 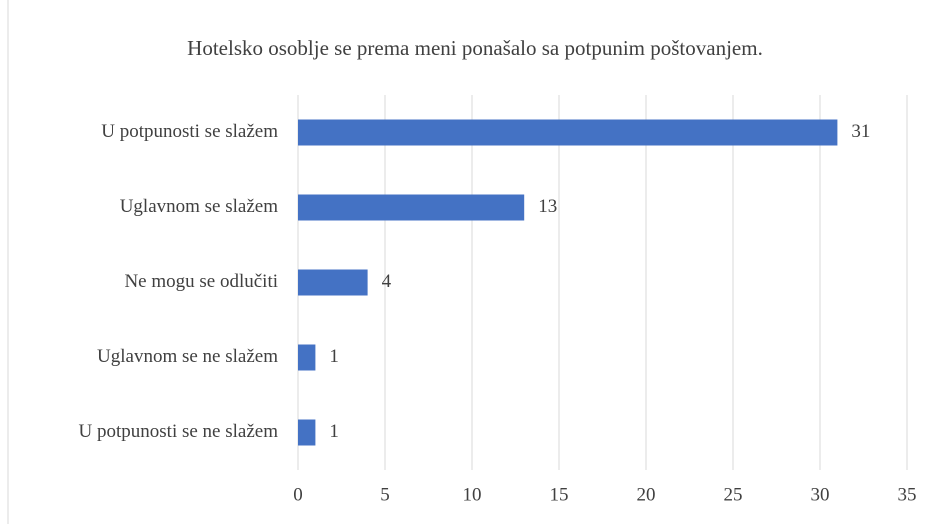 What do you see at coordinates (860, 131) in the screenshot?
I see `data-label: 31` at bounding box center [860, 131].